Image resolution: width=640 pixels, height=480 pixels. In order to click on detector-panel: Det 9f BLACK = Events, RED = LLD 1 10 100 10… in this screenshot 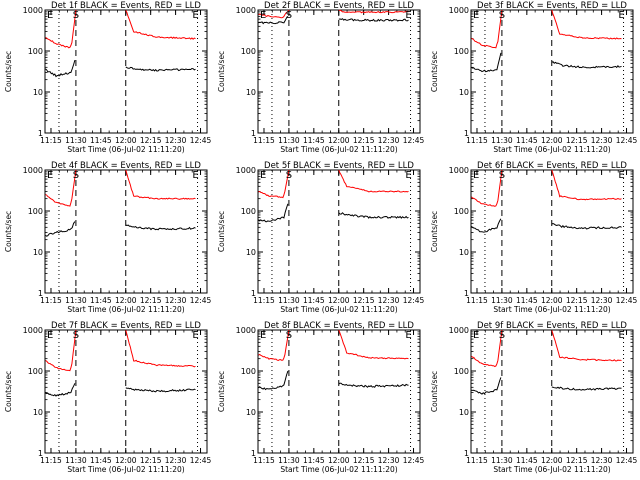, I will do `click(532, 400)`.